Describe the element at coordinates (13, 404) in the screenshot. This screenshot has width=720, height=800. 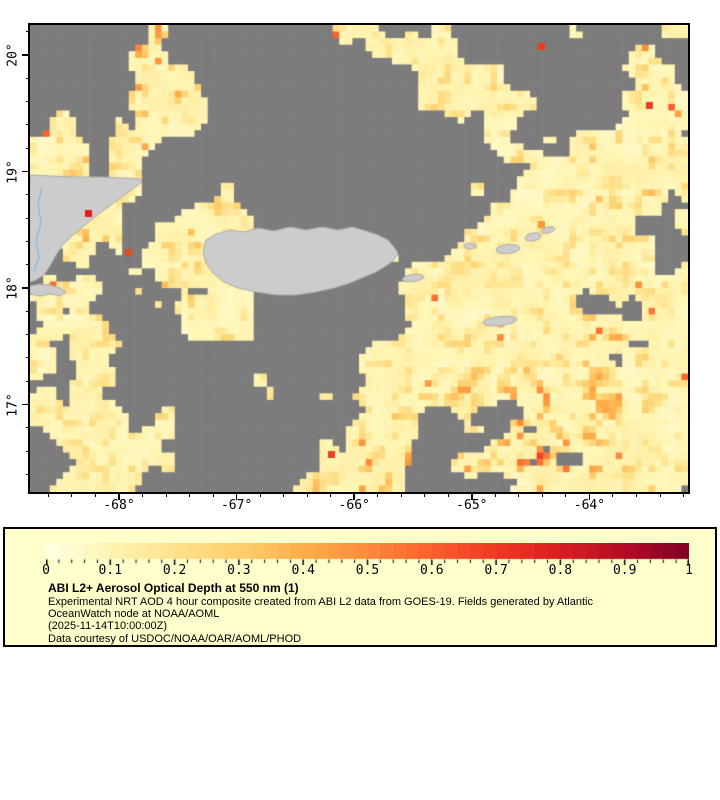
I see `y-tick-label: 17°` at that location.